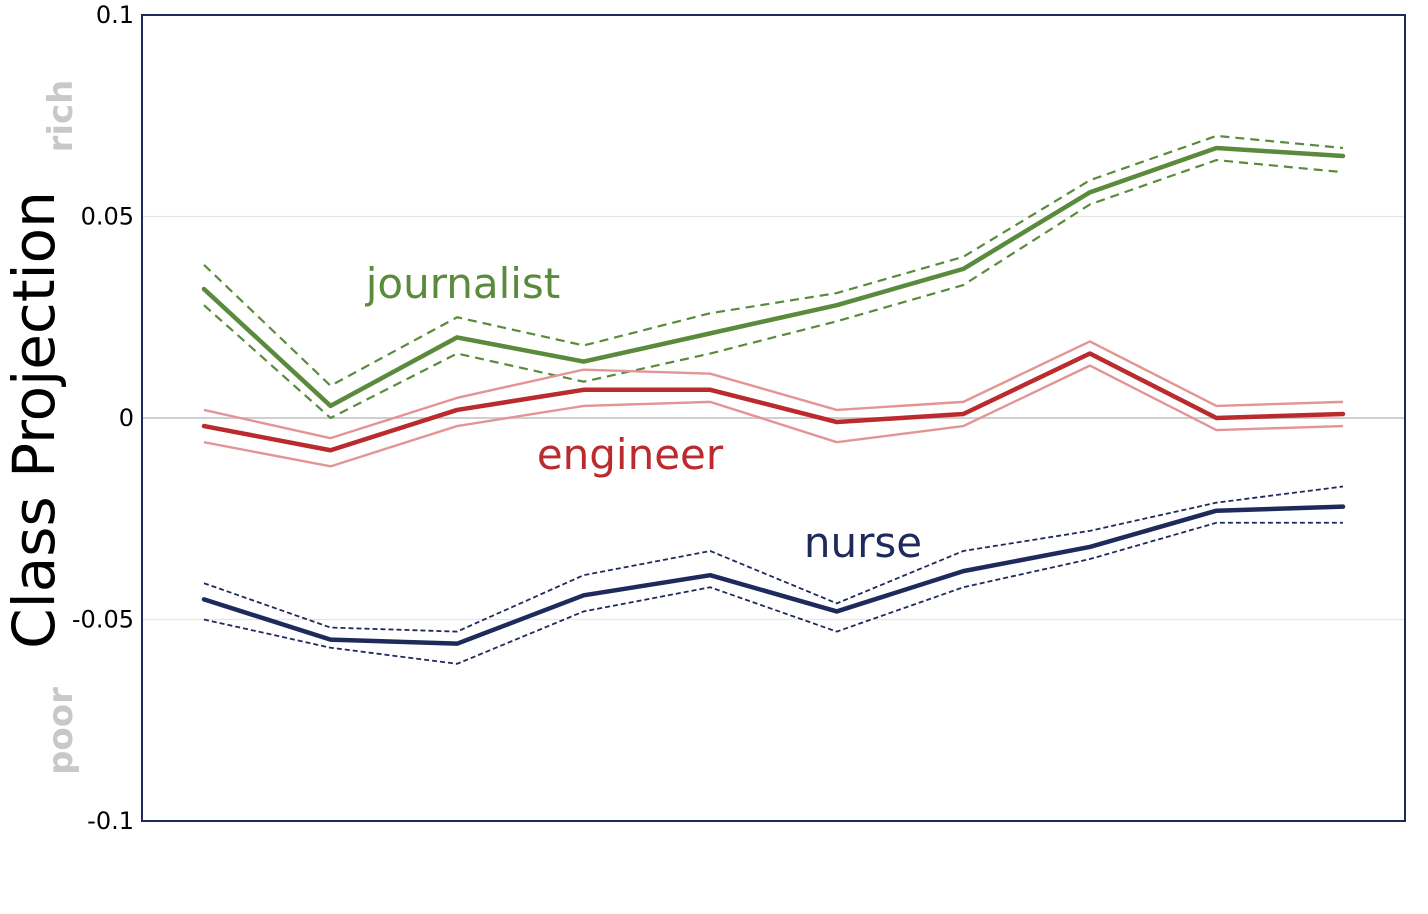  What do you see at coordinates (630, 454) in the screenshot?
I see `series-label-engineer: engineer` at bounding box center [630, 454].